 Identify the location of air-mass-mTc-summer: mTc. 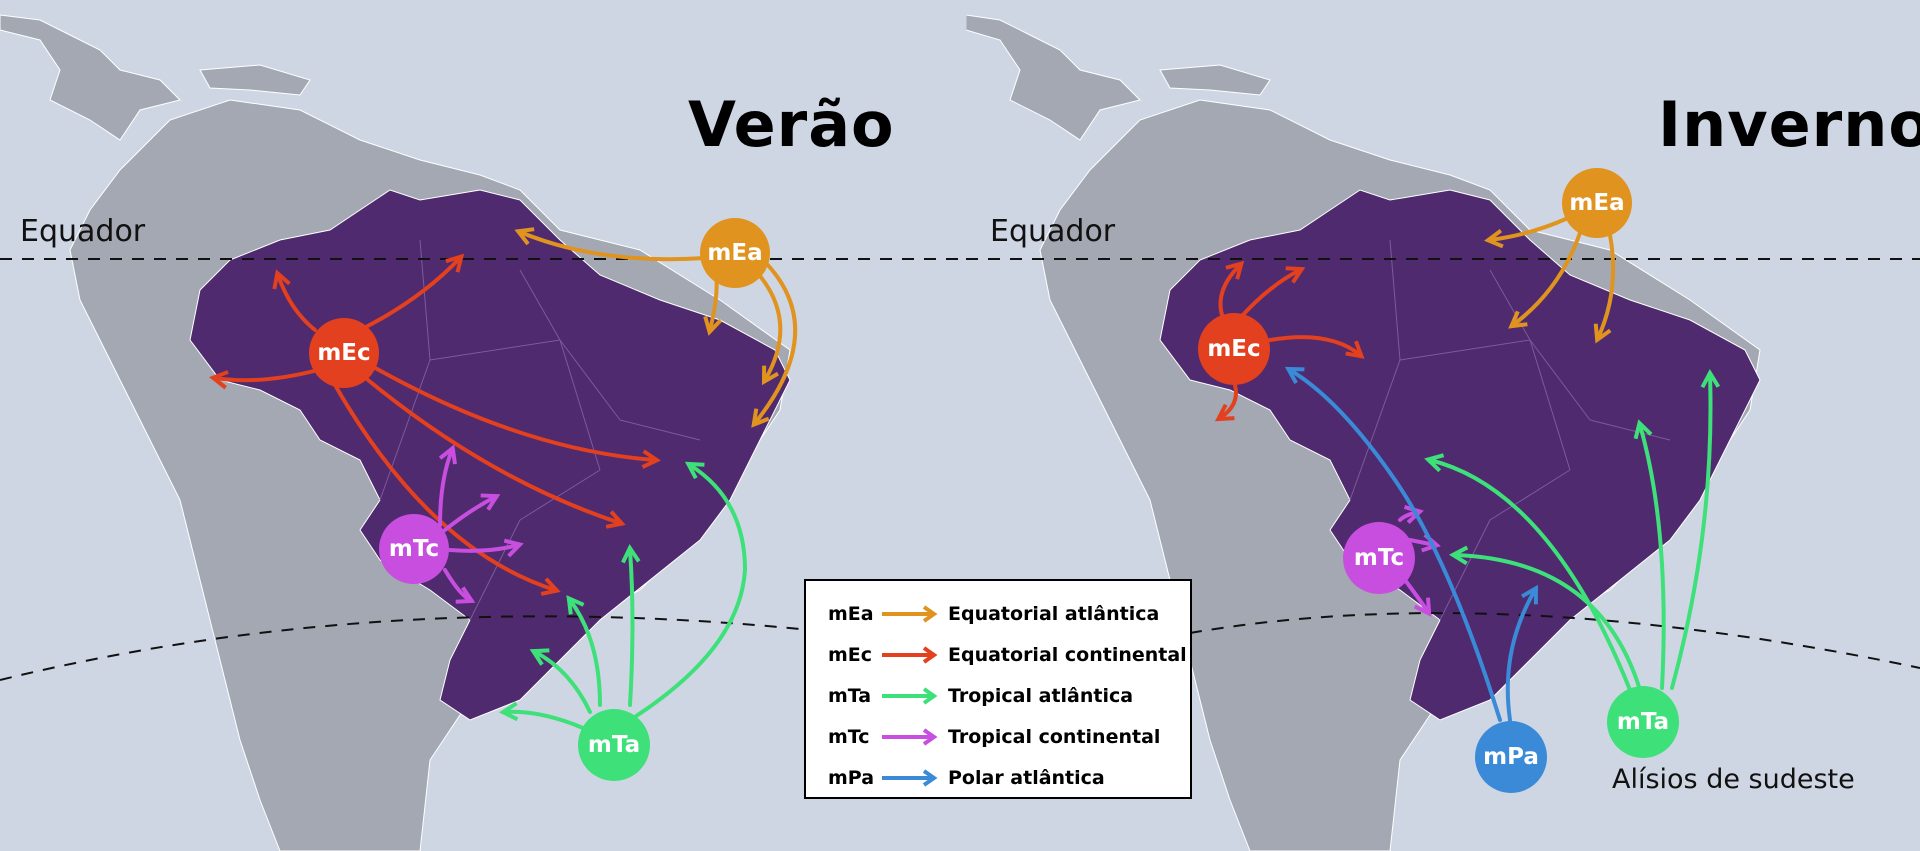
(414, 549).